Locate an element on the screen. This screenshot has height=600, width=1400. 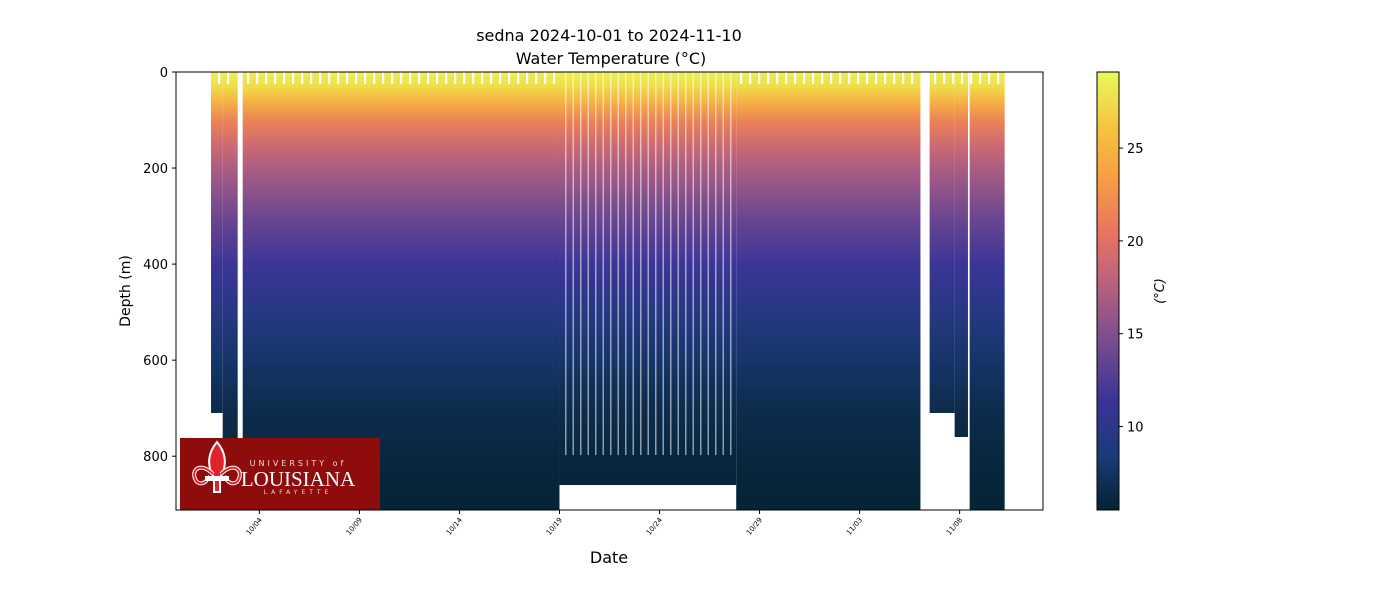
y-tick-label: 400 is located at coordinates (155, 265).